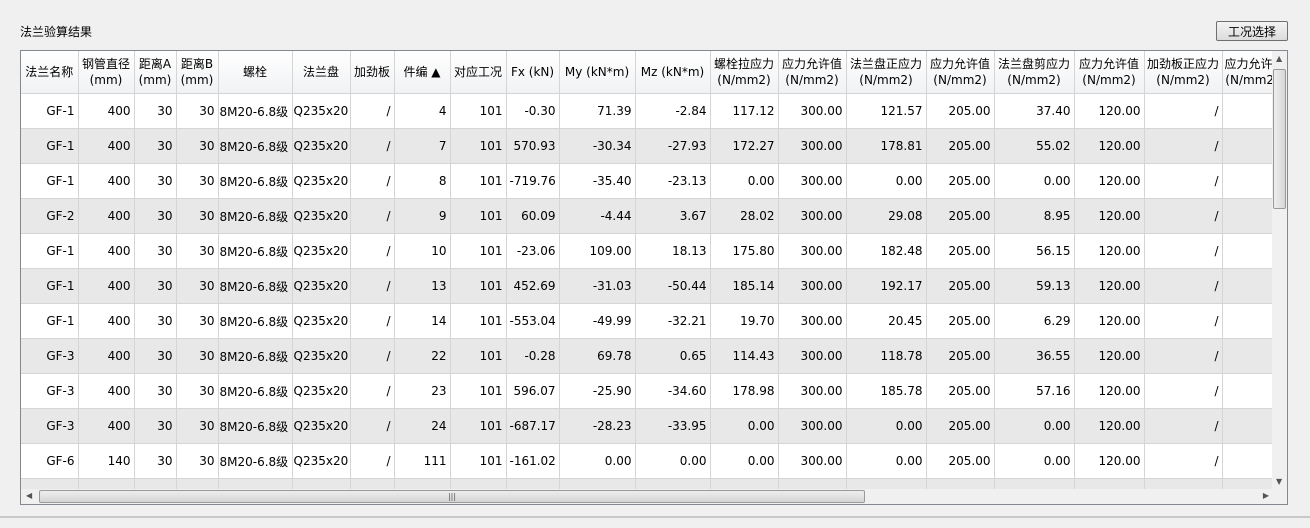 The width and height of the screenshot is (1310, 528). Describe the element at coordinates (673, 72) in the screenshot. I see `column-header: Mz (kN*m)` at that location.